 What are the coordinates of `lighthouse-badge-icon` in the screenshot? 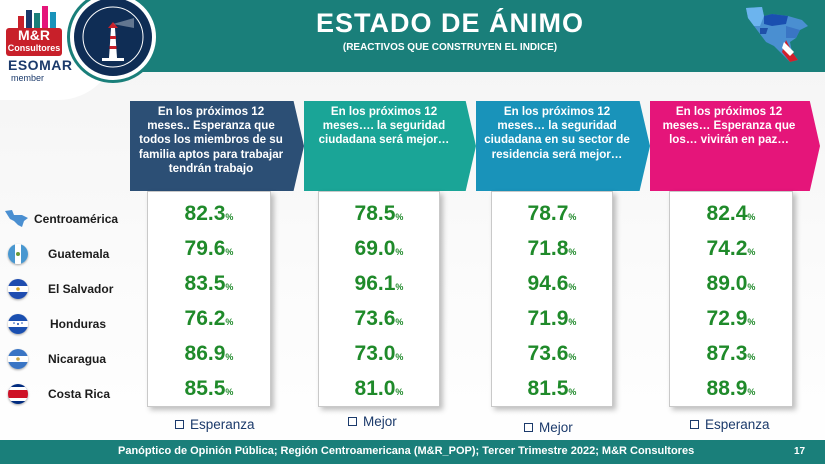 It's located at (113, 40).